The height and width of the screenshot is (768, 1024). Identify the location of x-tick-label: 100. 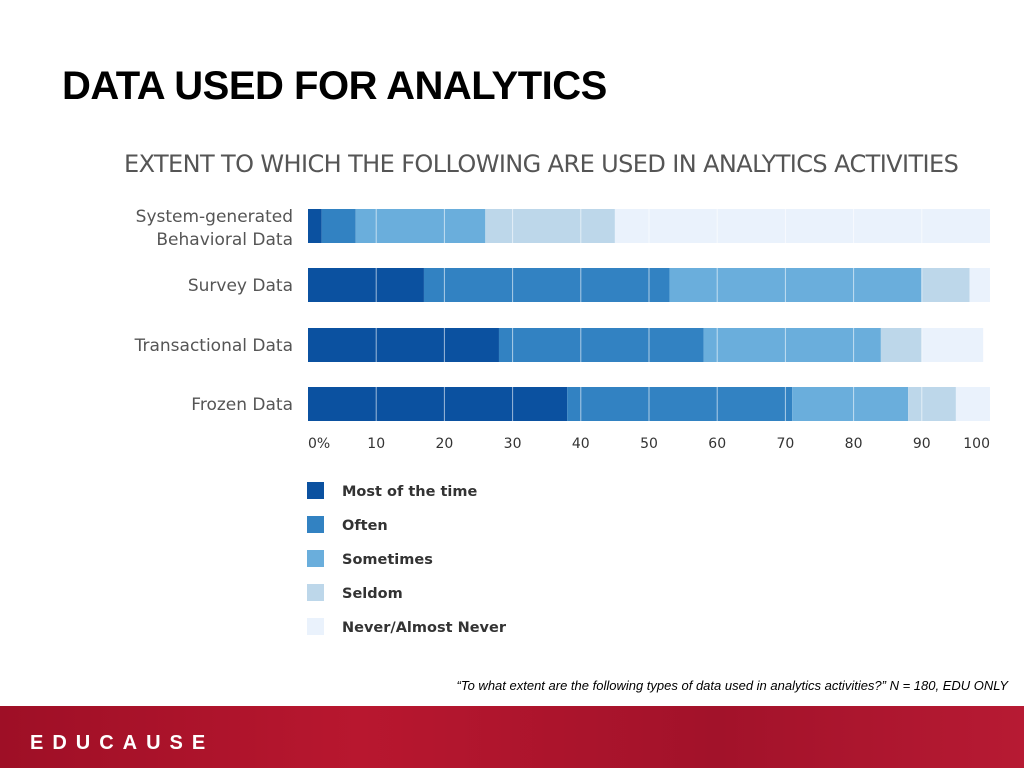
(976, 444).